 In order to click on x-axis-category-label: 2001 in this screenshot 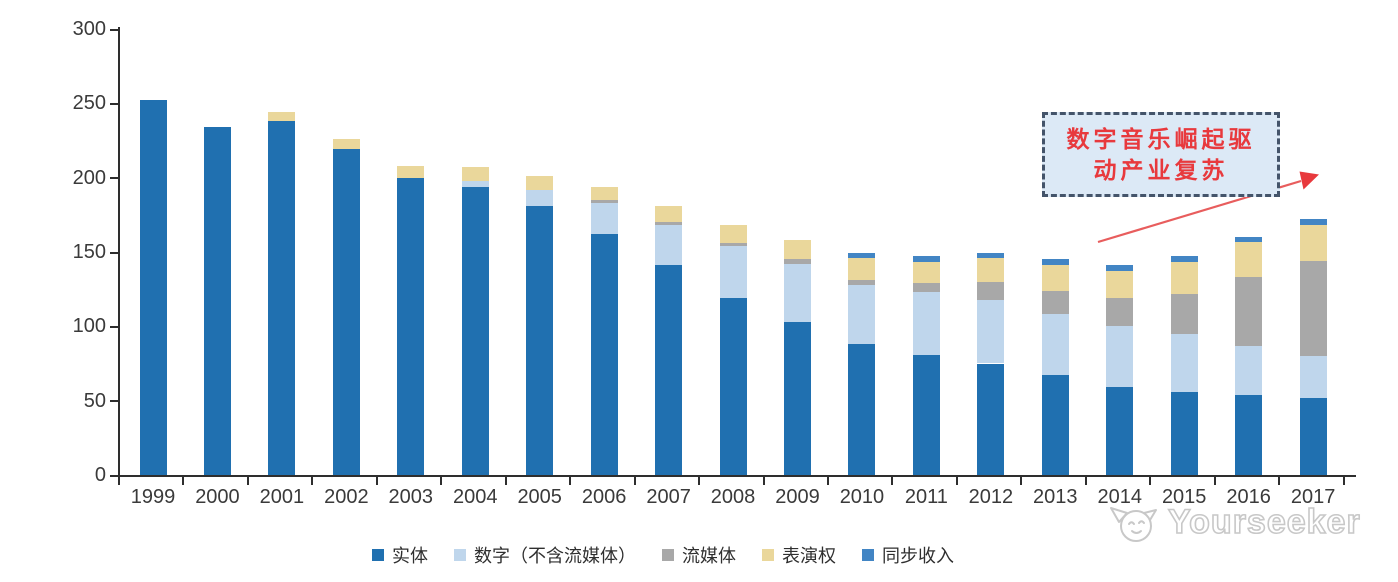, I will do `click(282, 497)`.